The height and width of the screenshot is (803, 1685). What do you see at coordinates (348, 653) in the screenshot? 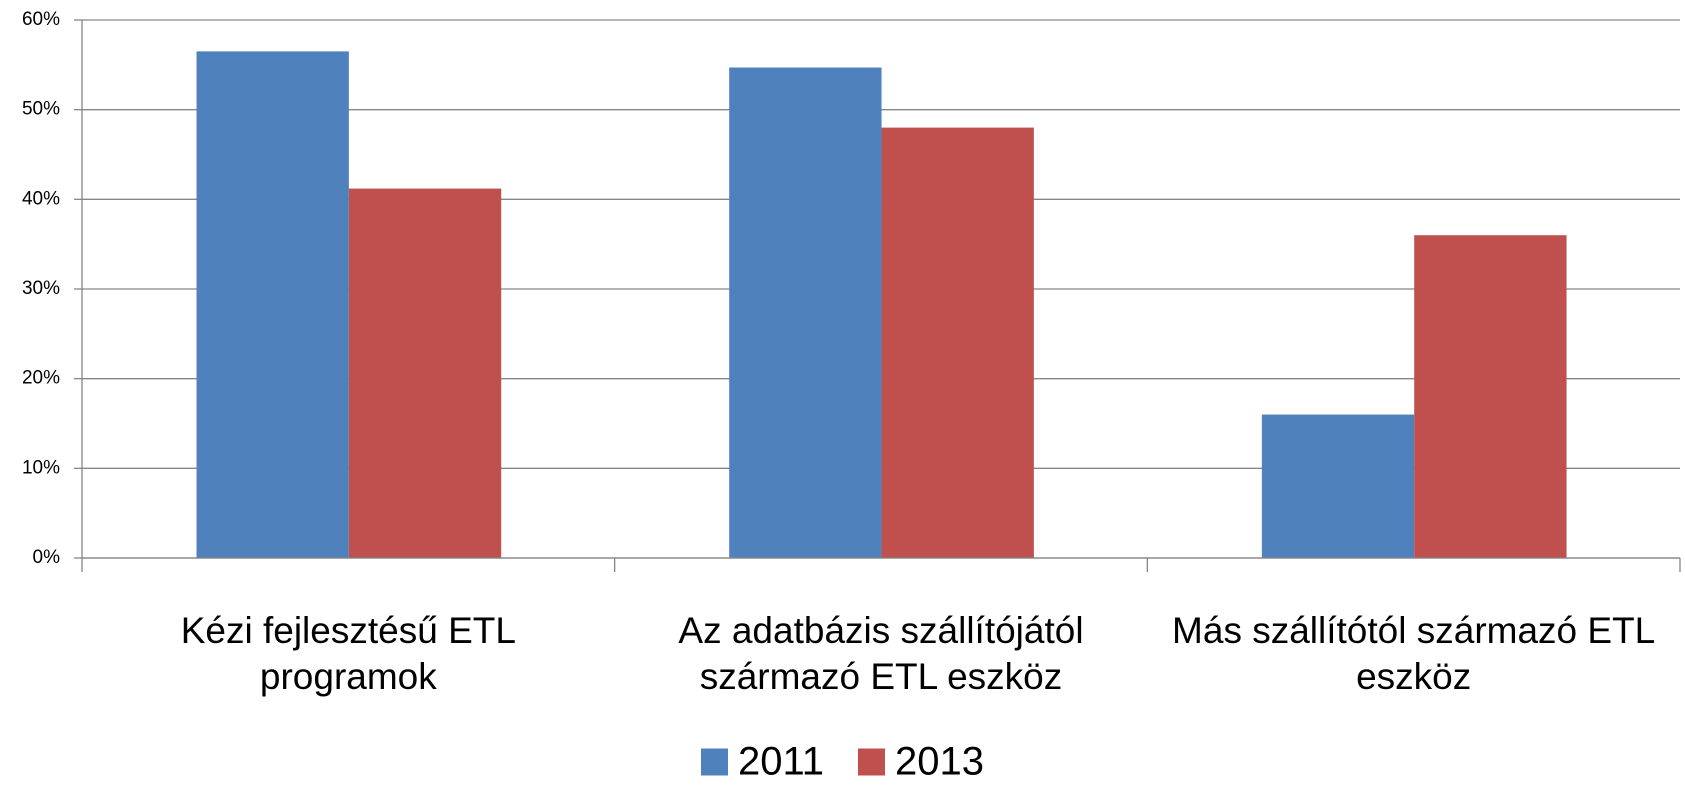
I see `x-tick-label: Kézi fejlesztésű ETL programok` at bounding box center [348, 653].